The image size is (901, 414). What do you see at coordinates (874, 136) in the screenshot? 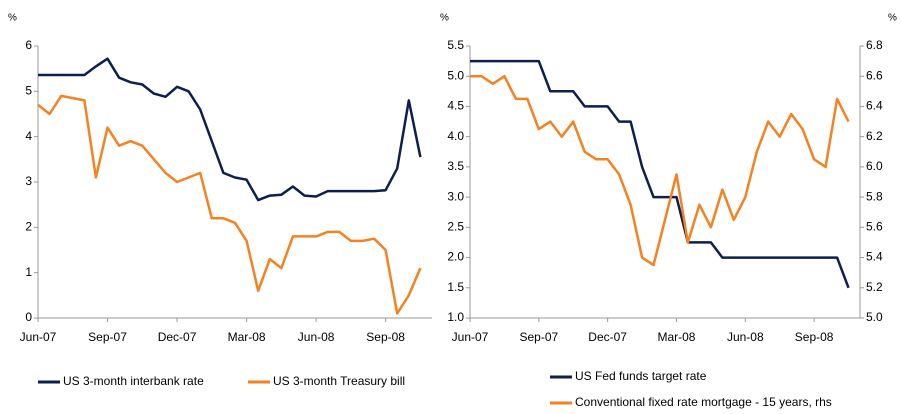
I see `y2-tick-label: 6.2` at bounding box center [874, 136].